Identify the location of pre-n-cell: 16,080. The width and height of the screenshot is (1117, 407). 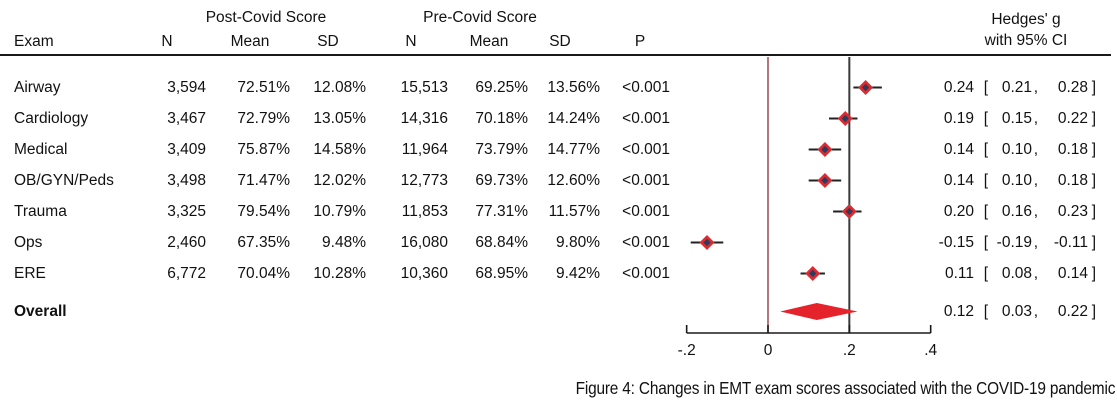
(424, 242).